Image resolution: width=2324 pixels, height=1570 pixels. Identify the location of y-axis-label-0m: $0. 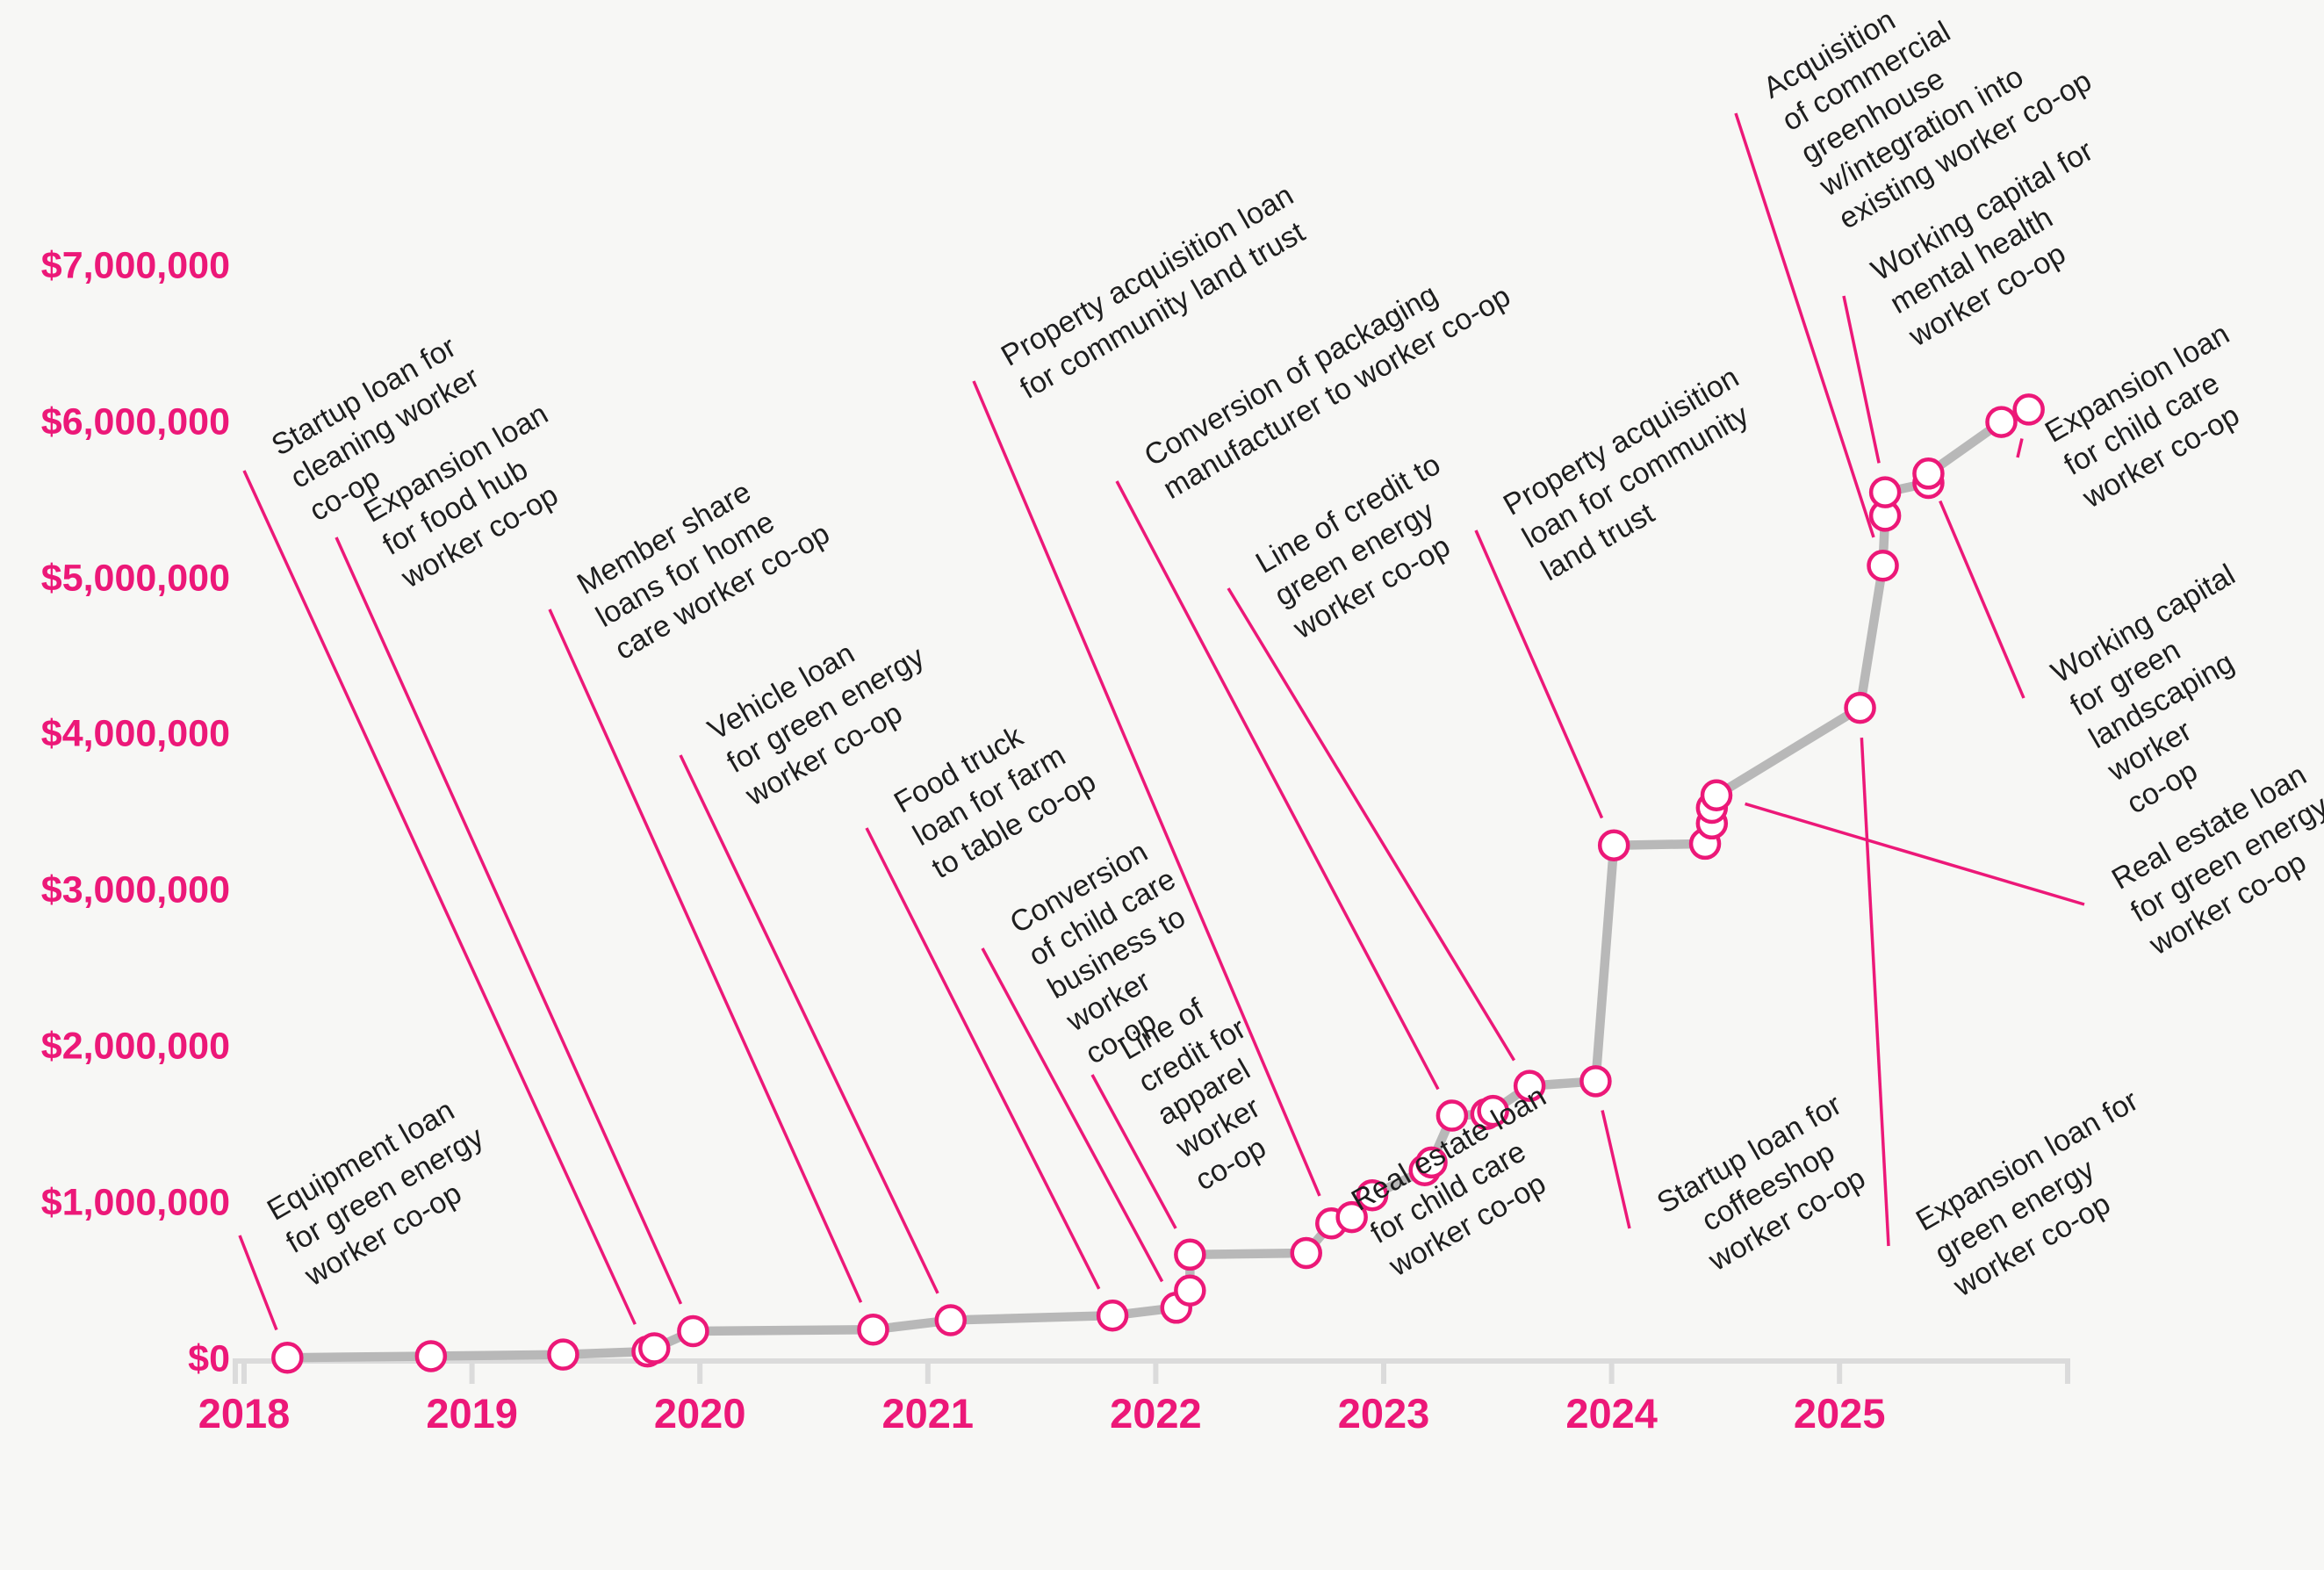
(209, 1358).